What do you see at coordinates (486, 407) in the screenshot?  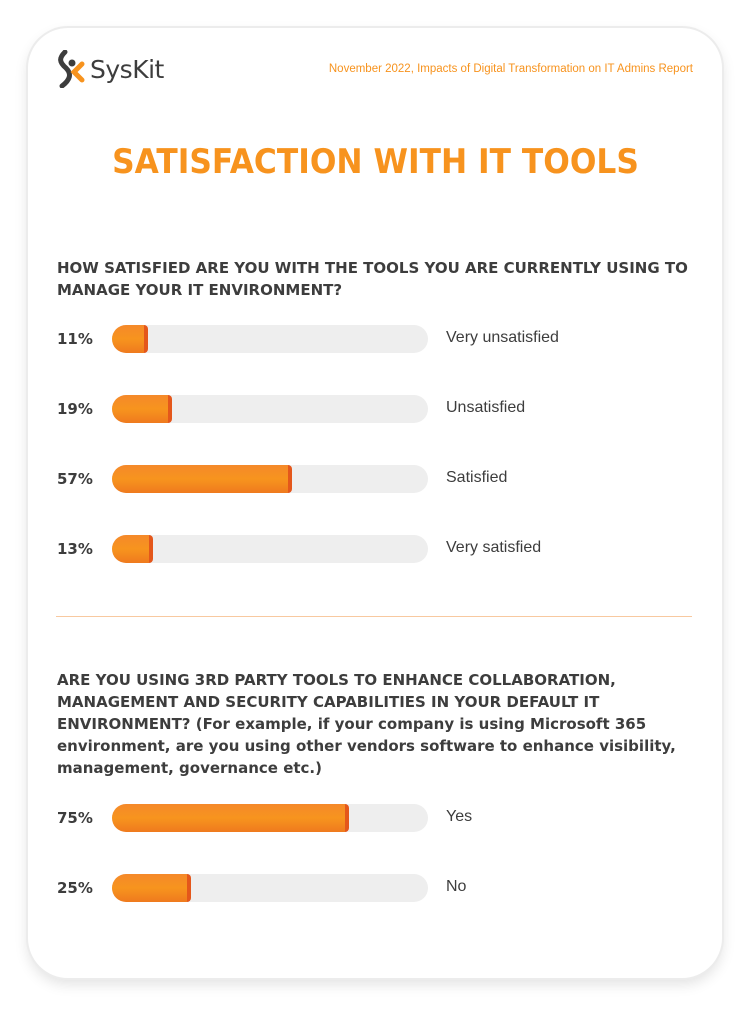 I see `bar-category-label: Unsatisfied` at bounding box center [486, 407].